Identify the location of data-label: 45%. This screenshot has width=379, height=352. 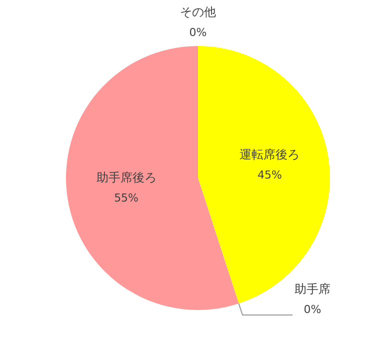
(269, 175).